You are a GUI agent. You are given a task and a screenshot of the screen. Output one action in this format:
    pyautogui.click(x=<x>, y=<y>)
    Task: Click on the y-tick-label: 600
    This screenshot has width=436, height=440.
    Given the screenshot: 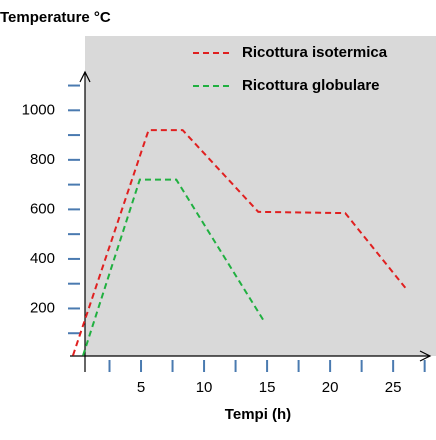 What is the action you would take?
    pyautogui.click(x=42, y=208)
    